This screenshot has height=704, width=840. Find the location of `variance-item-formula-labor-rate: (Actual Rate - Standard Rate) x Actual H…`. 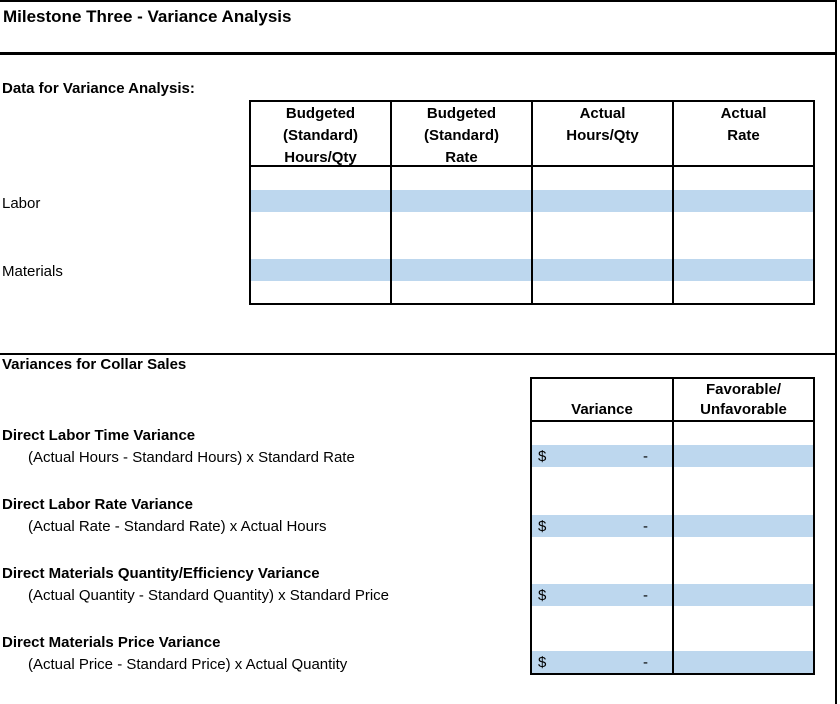

variance-item-formula-labor-rate: (Actual Rate - Standard Rate) x Actual H… is located at coordinates (177, 526).